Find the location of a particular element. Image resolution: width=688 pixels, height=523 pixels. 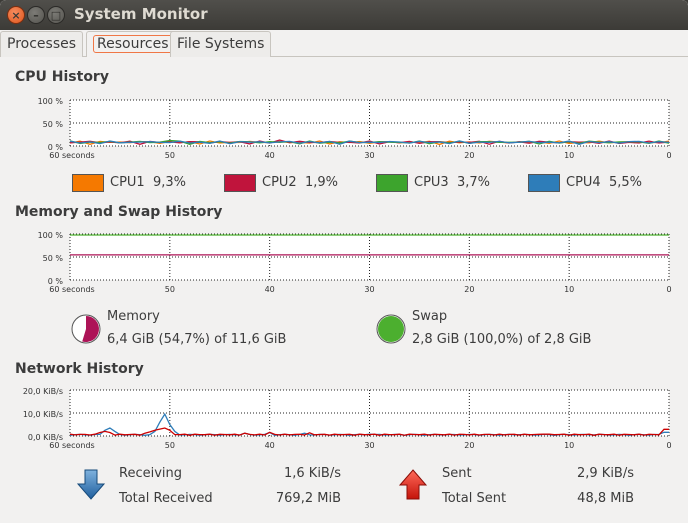

memory-pie-icon is located at coordinates (86, 329).